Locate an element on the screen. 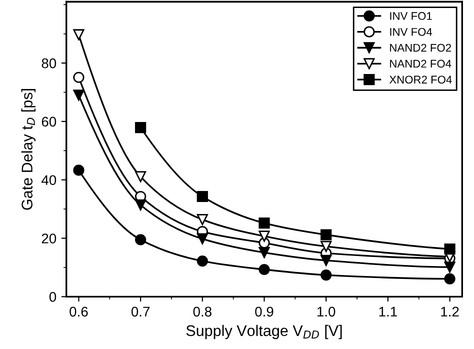 Image resolution: width=474 pixels, height=349 pixels. y-tick-label: 60 is located at coordinates (49, 121).